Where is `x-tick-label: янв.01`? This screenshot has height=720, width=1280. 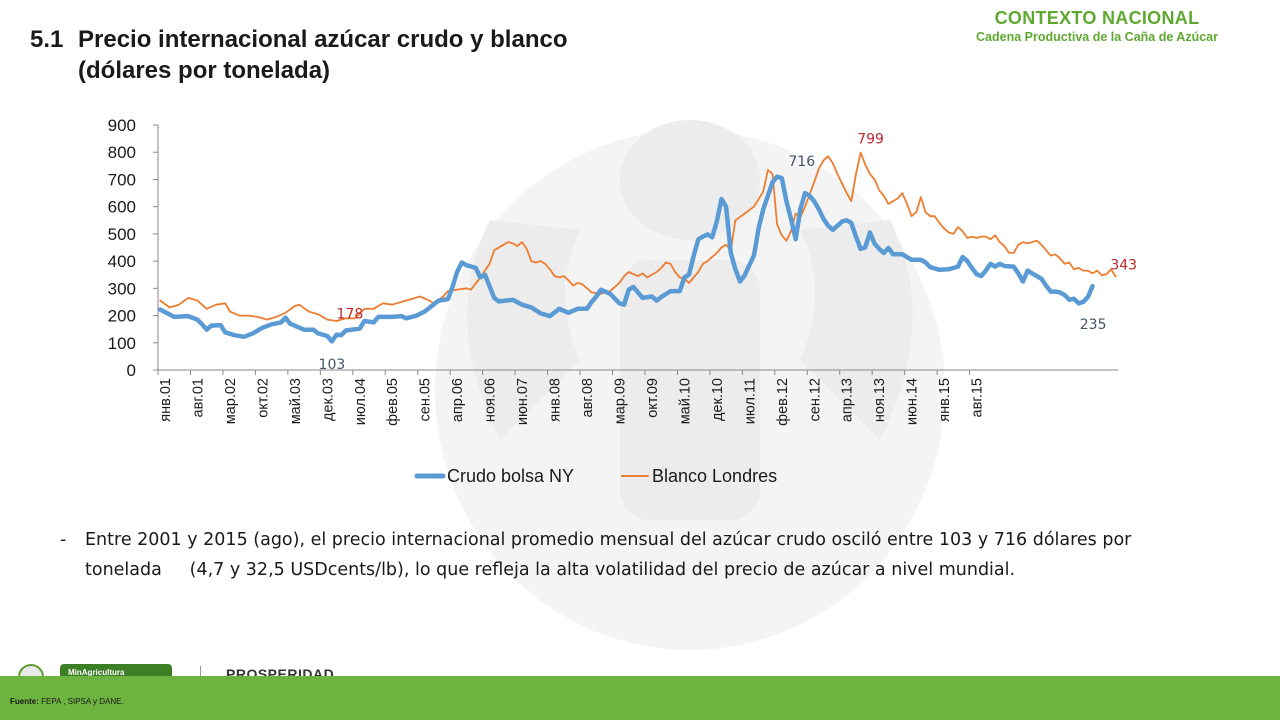 x-tick-label: янв.01 is located at coordinates (166, 400).